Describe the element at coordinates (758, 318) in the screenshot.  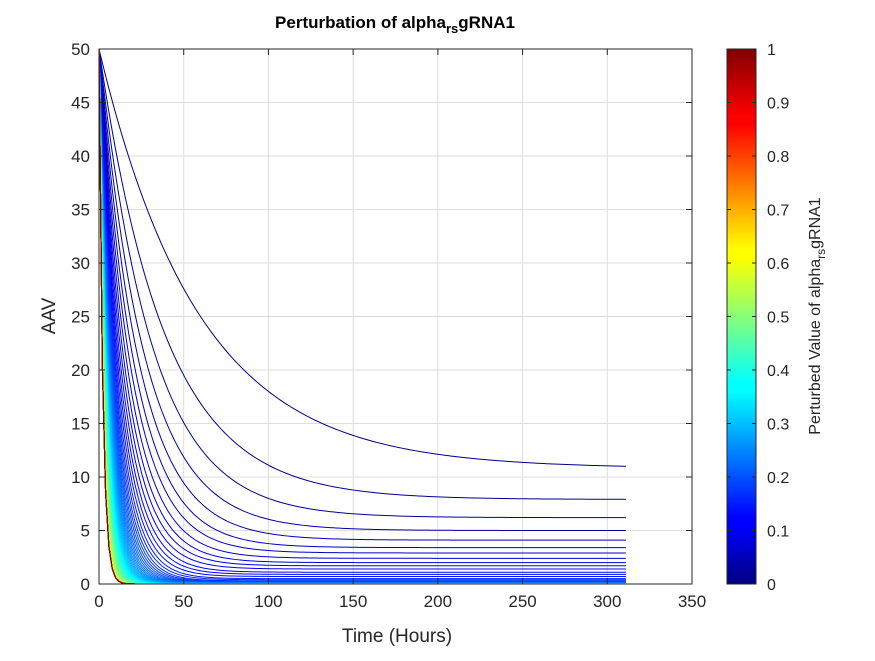
I see `colorbar-ticks: 0 0.1 0.2 0.3 0.4 0.5 0.6 0.7 0.8 0.9 1` at that location.